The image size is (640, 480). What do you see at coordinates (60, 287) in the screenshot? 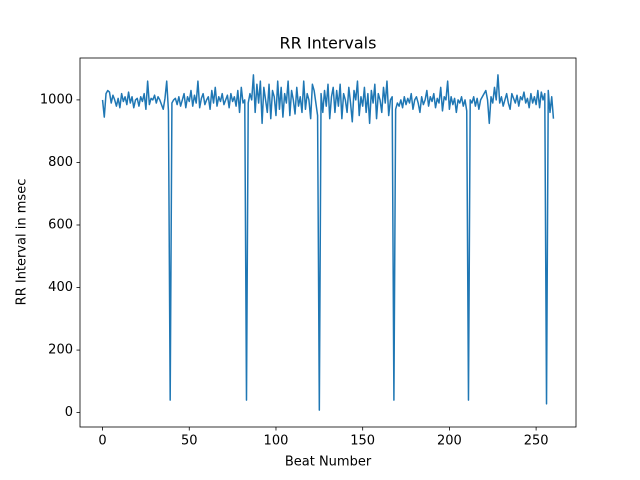
I see `y-tick-label: 400` at bounding box center [60, 287].